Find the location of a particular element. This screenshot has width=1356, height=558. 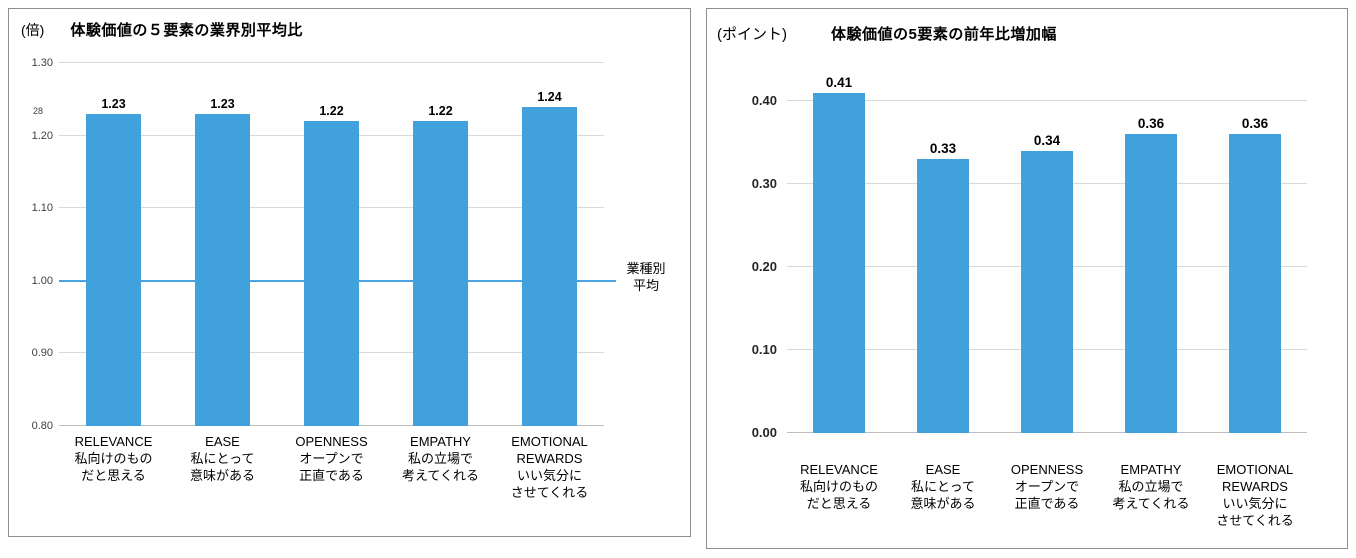

y-axis-unit-label: (ポイント) is located at coordinates (752, 34).